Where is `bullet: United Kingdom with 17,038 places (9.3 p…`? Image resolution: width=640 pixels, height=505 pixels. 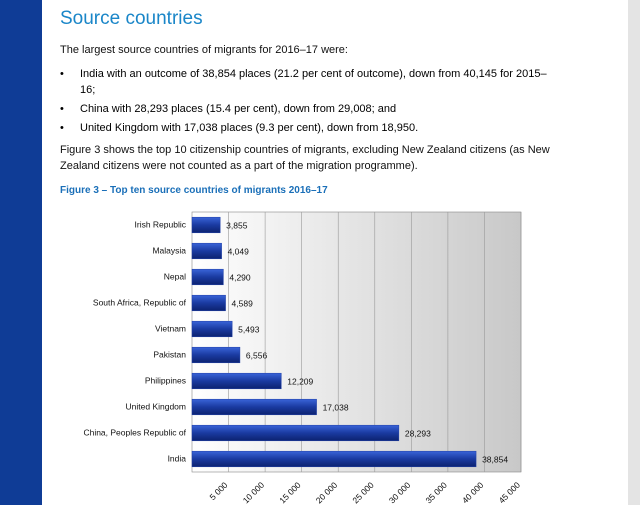 bullet: United Kingdom with 17,038 places (9.3 p… is located at coordinates (310, 128).